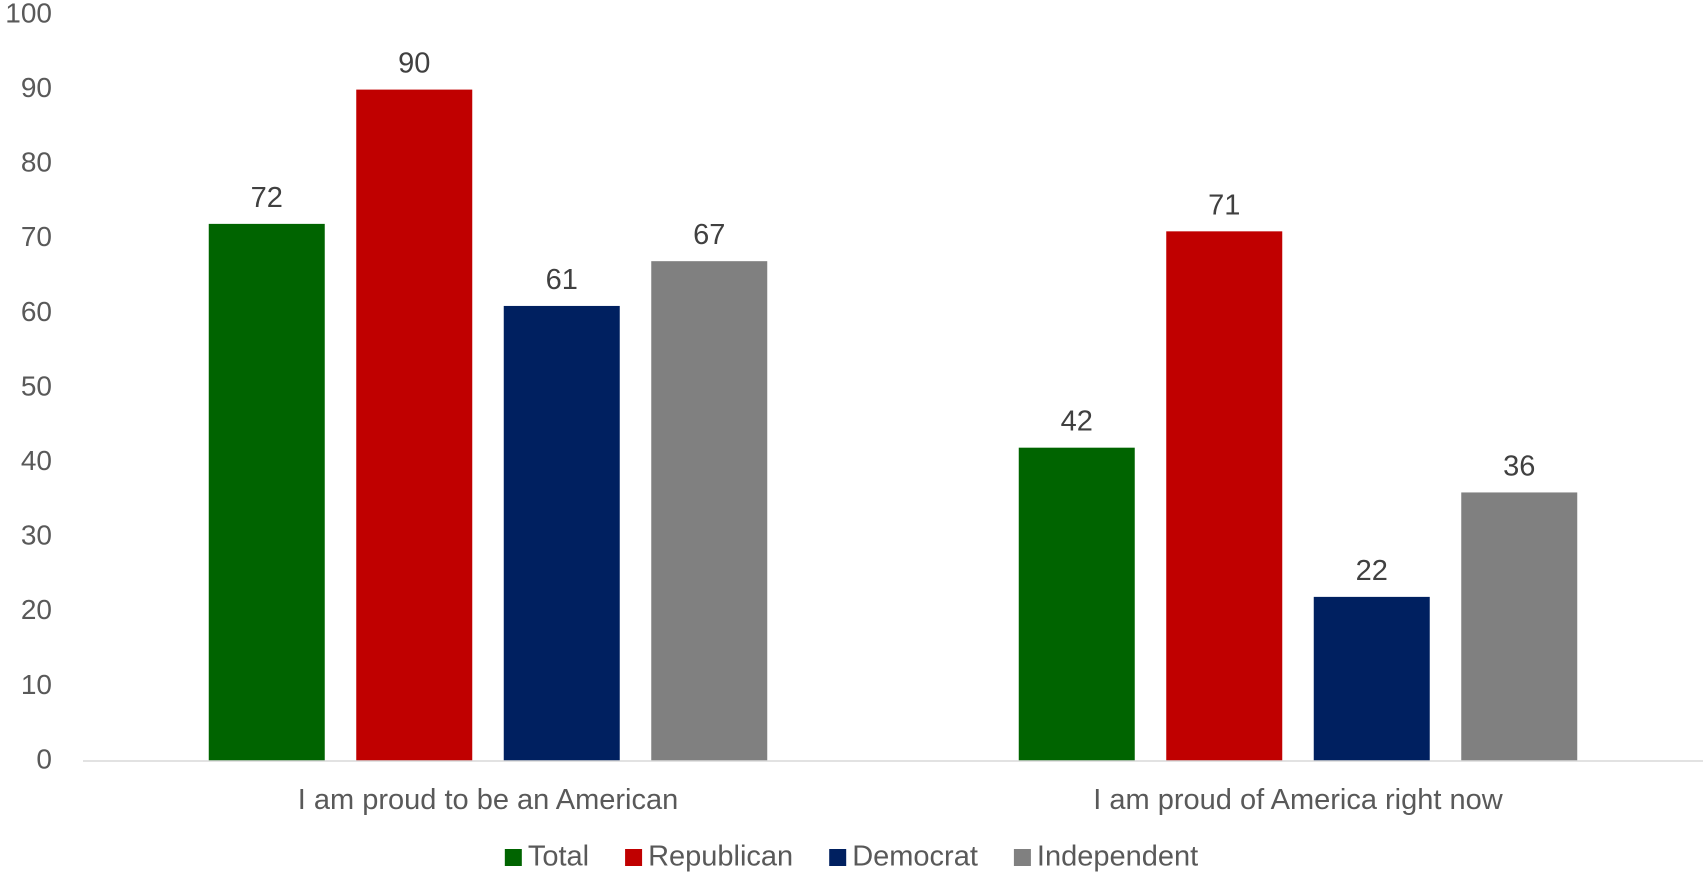 The image size is (1703, 880). Describe the element at coordinates (558, 857) in the screenshot. I see `legend-label: Total` at that location.